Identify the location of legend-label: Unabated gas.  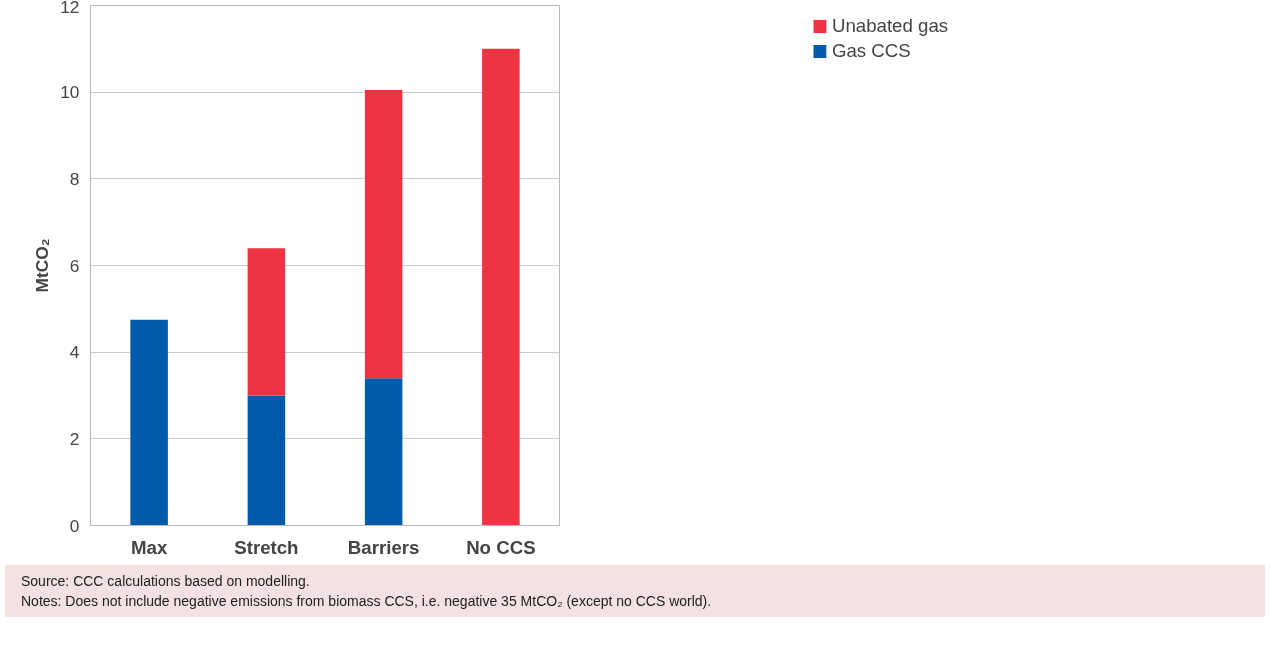
(890, 26).